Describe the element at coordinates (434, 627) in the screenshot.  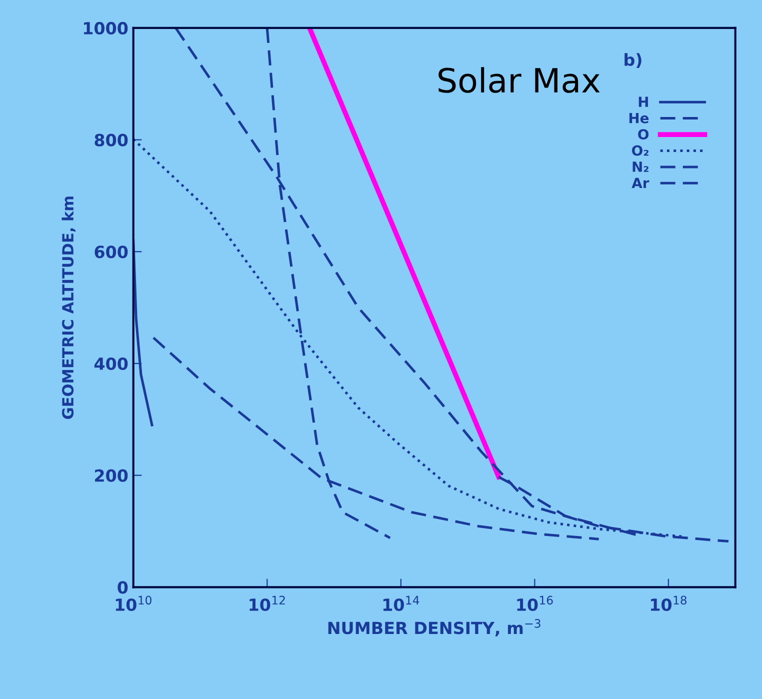
I see `x-axis-title: NUMBER DENSITY, m$^{−3}$` at that location.